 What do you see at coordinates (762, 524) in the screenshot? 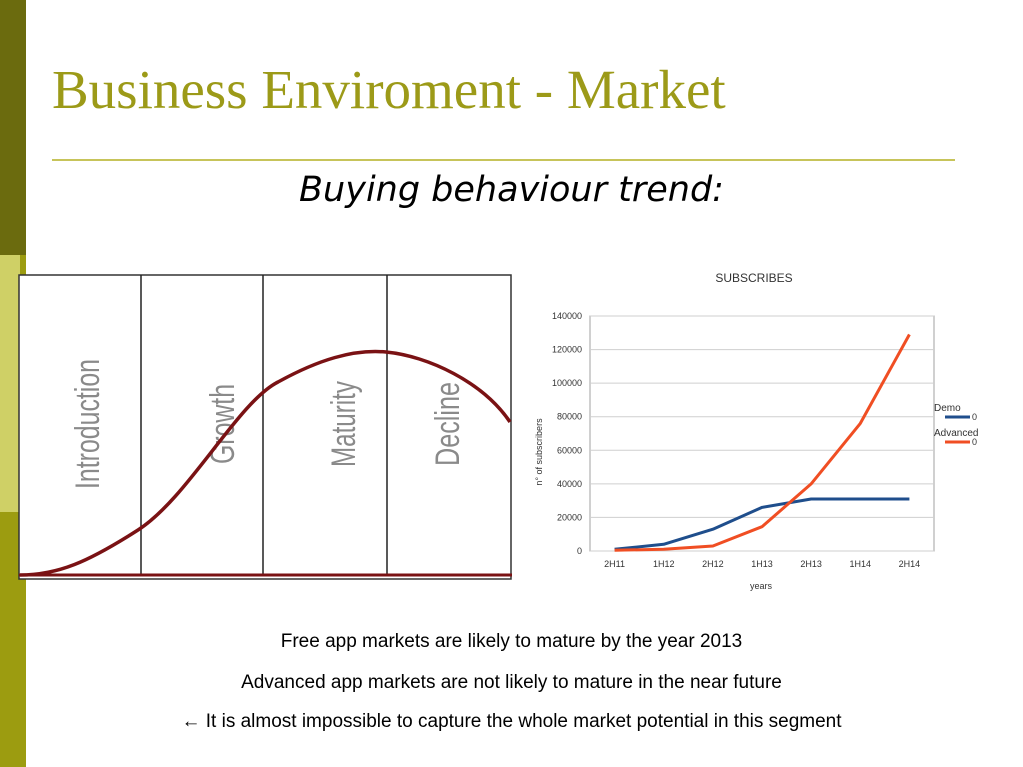
I see `series-line-demo` at bounding box center [762, 524].